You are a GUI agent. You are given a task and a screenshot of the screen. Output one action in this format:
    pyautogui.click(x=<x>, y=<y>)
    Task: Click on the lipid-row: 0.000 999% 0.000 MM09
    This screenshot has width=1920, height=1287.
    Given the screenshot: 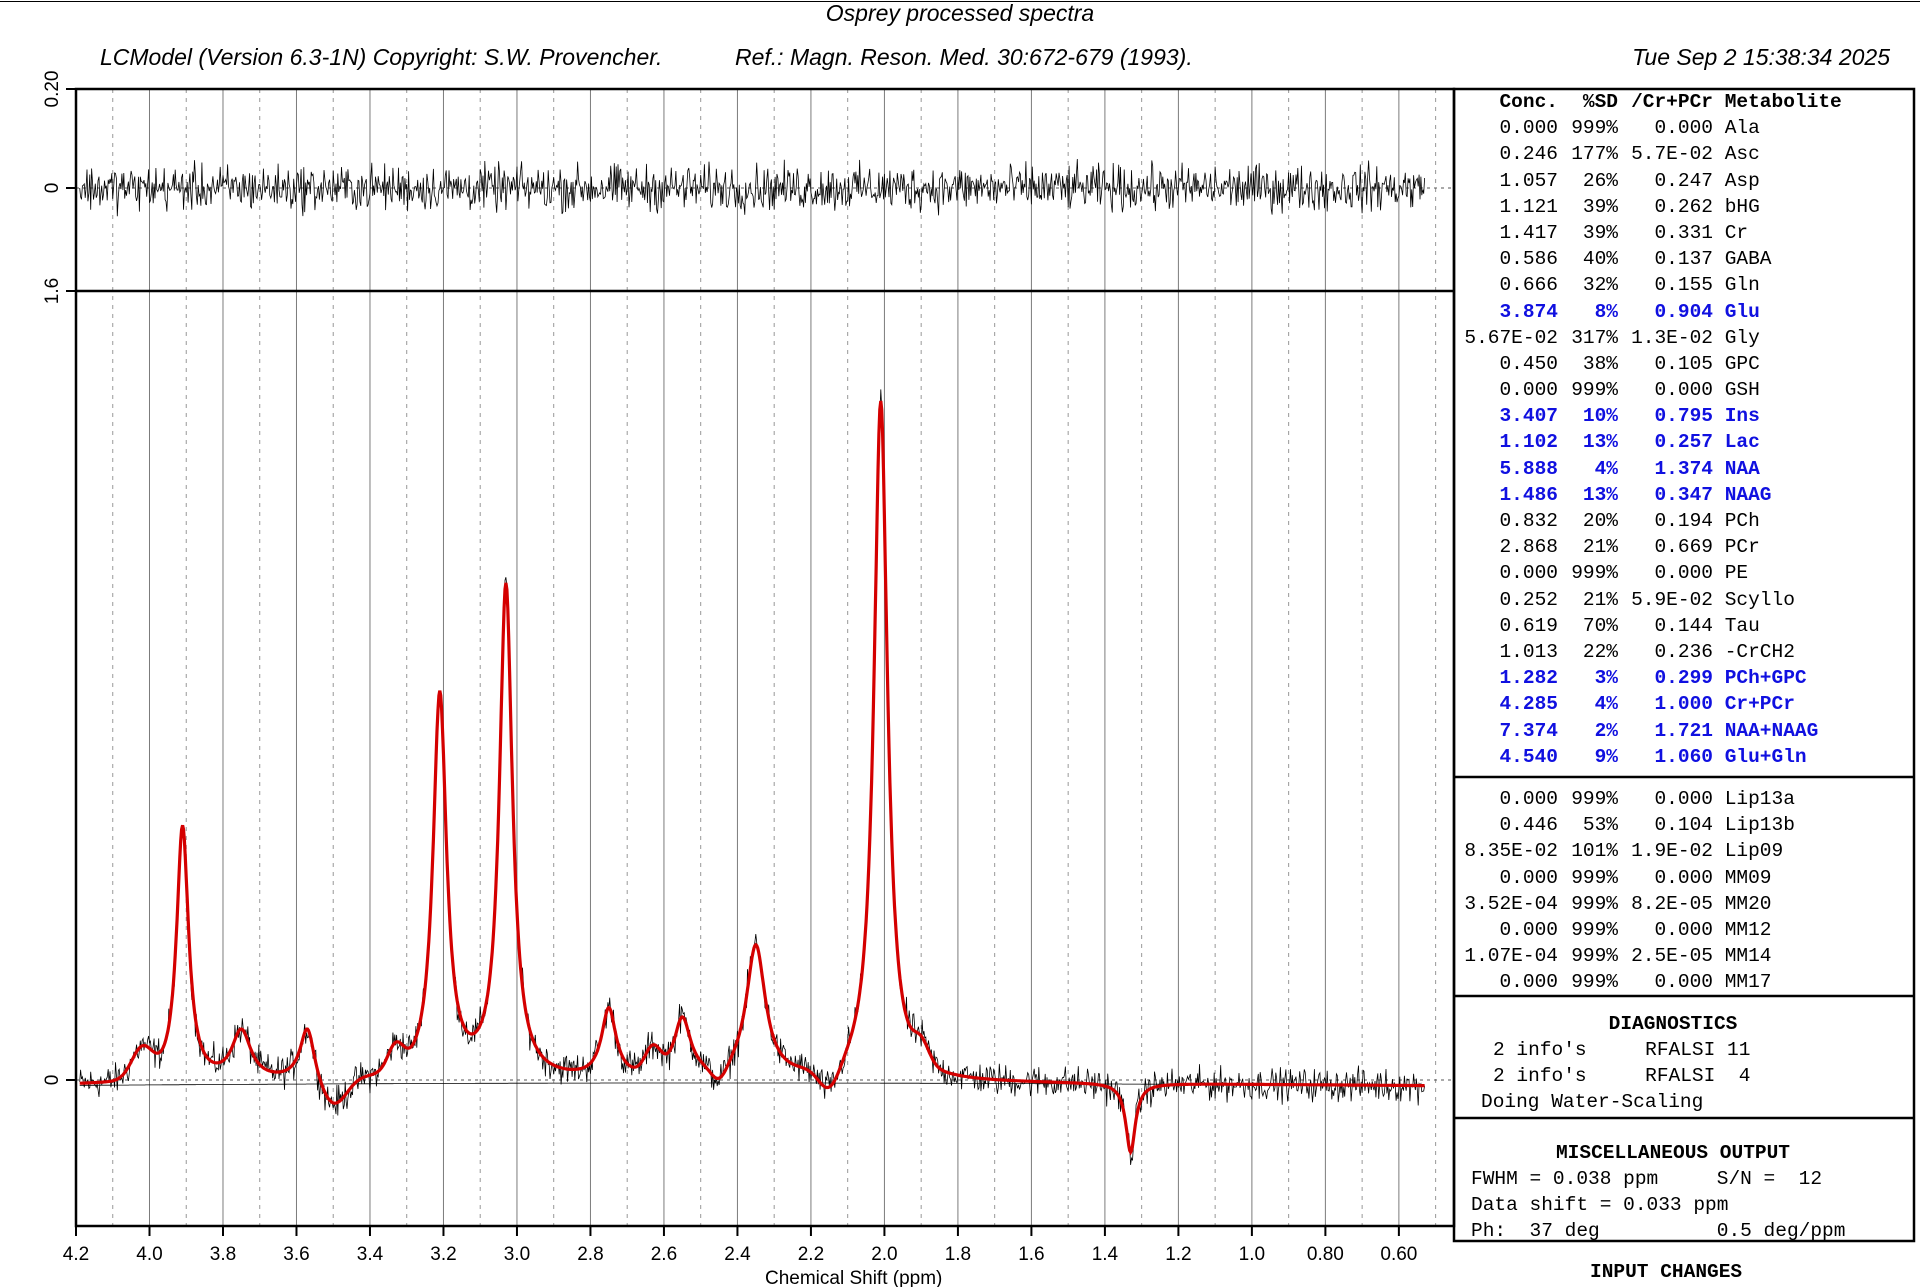 What is the action you would take?
    pyautogui.click(x=1686, y=878)
    